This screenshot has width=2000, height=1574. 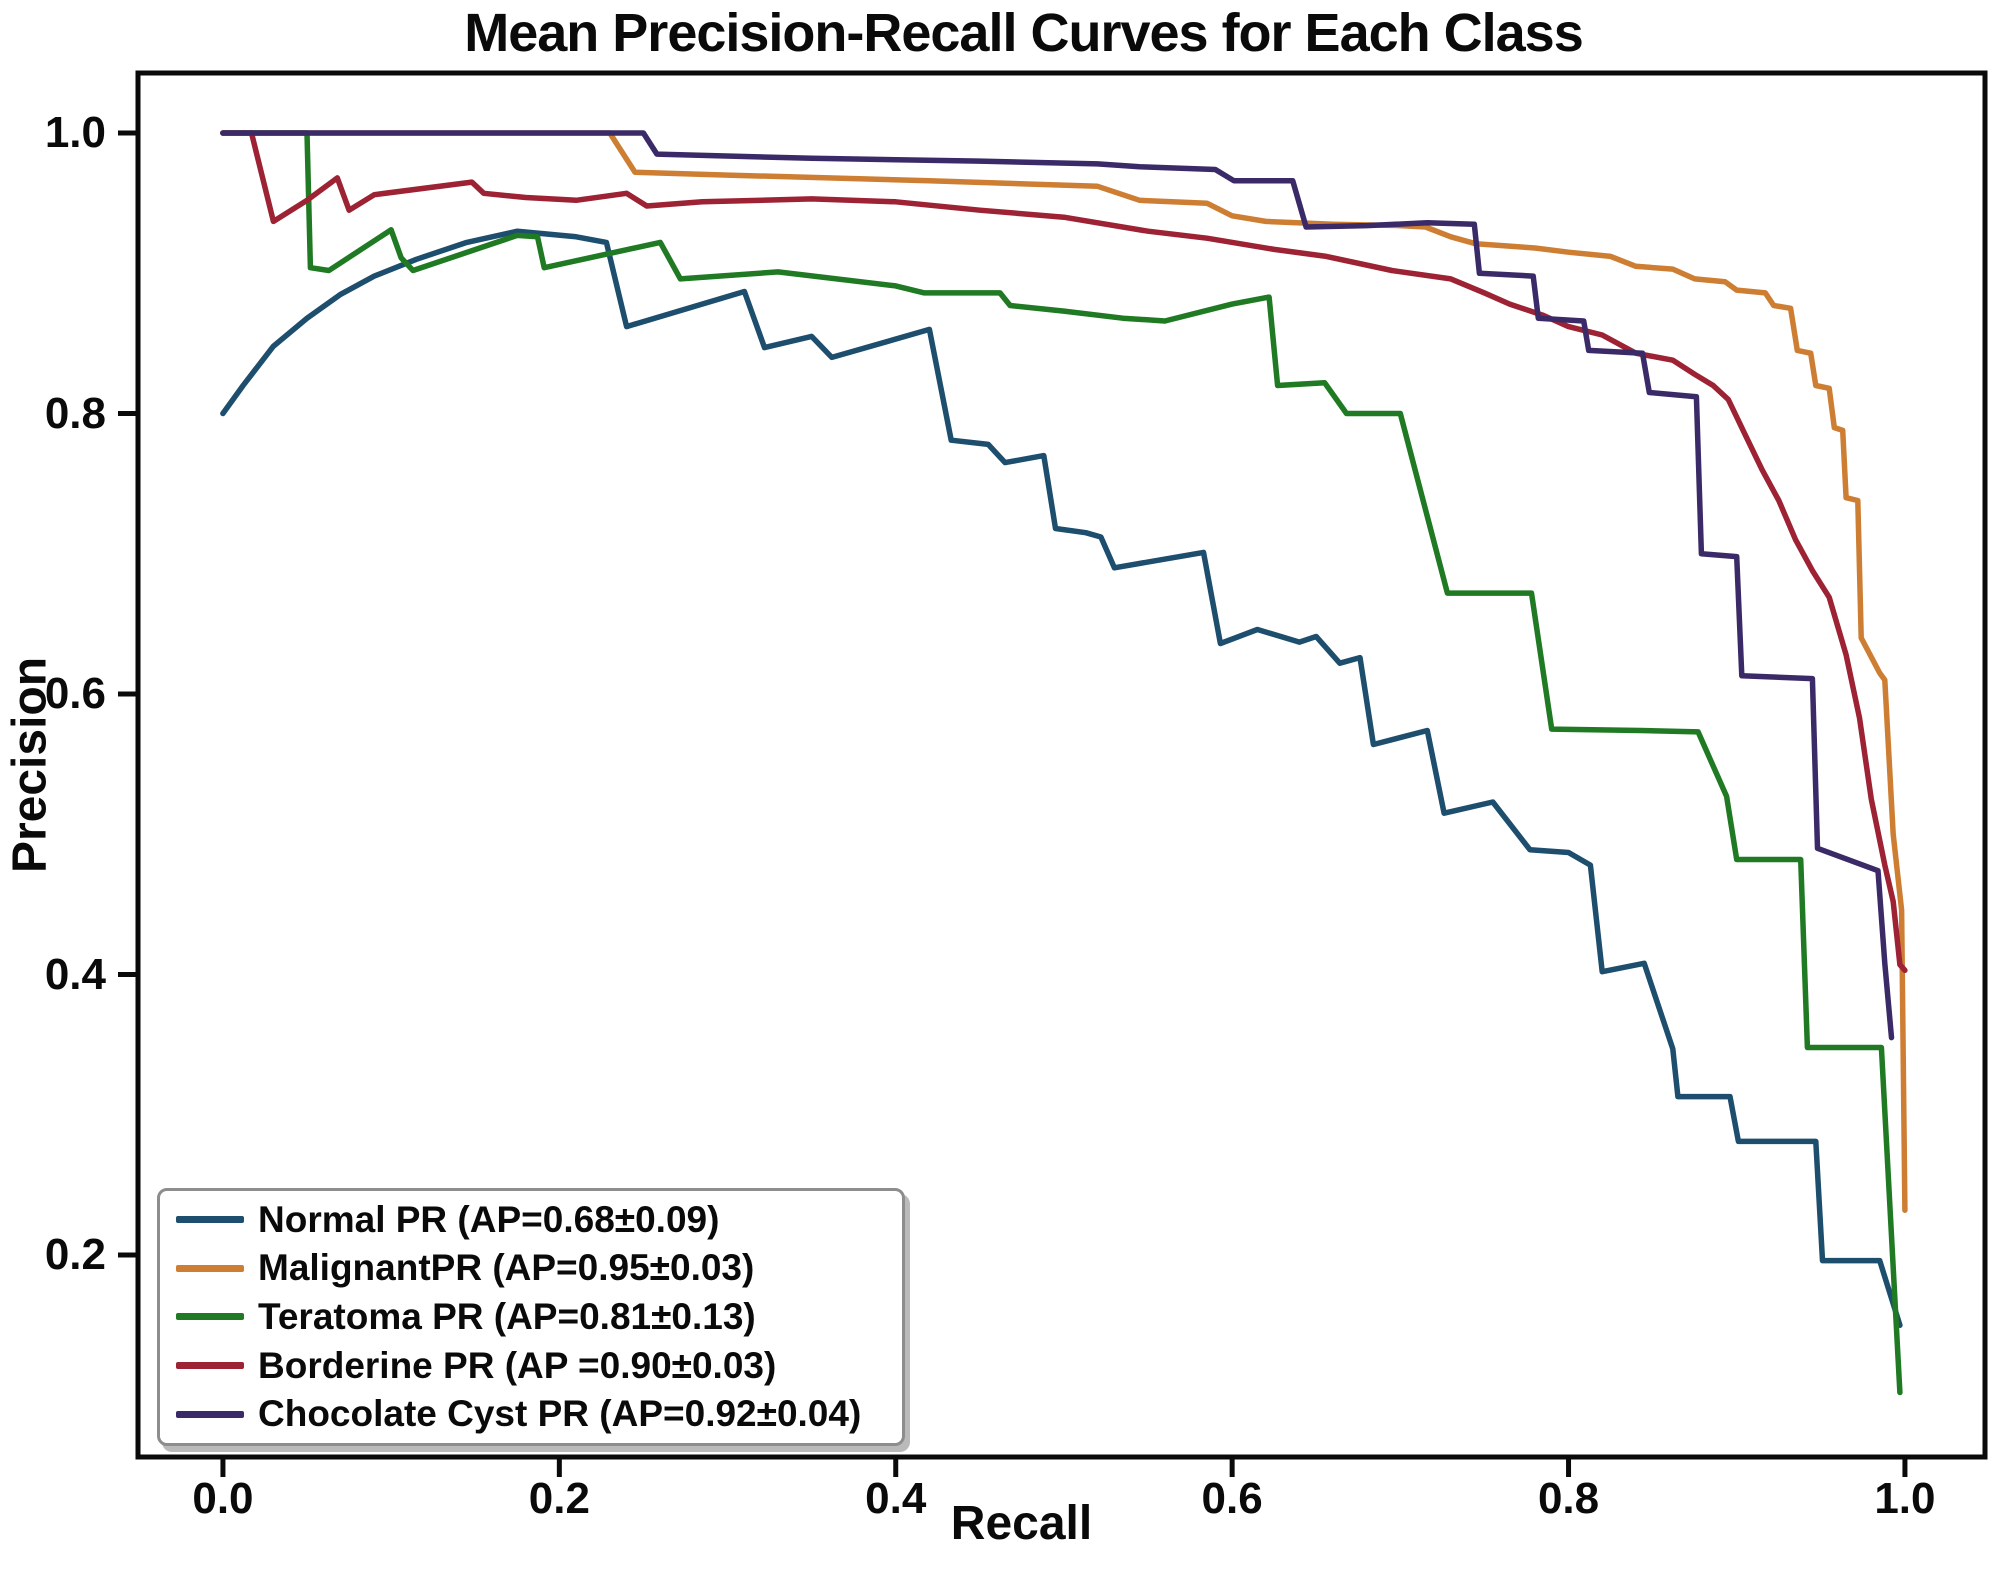 What do you see at coordinates (75, 1255) in the screenshot?
I see `y-tick-label: 0.2` at bounding box center [75, 1255].